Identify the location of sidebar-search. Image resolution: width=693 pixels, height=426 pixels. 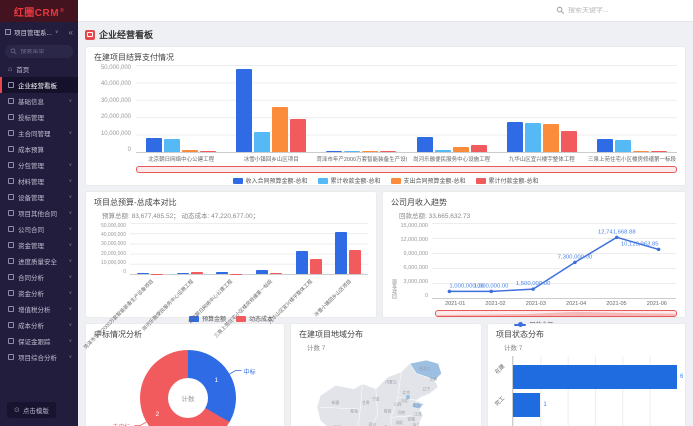
(39, 51).